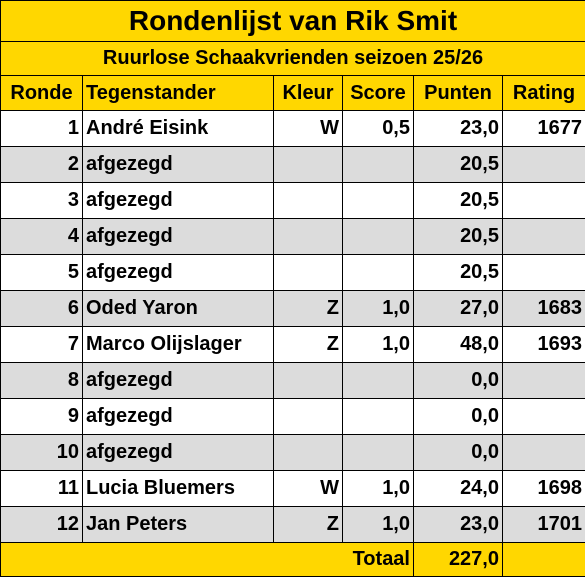 This screenshot has height=588, width=585. What do you see at coordinates (458, 308) in the screenshot?
I see `cell-punten: 27,0` at bounding box center [458, 308].